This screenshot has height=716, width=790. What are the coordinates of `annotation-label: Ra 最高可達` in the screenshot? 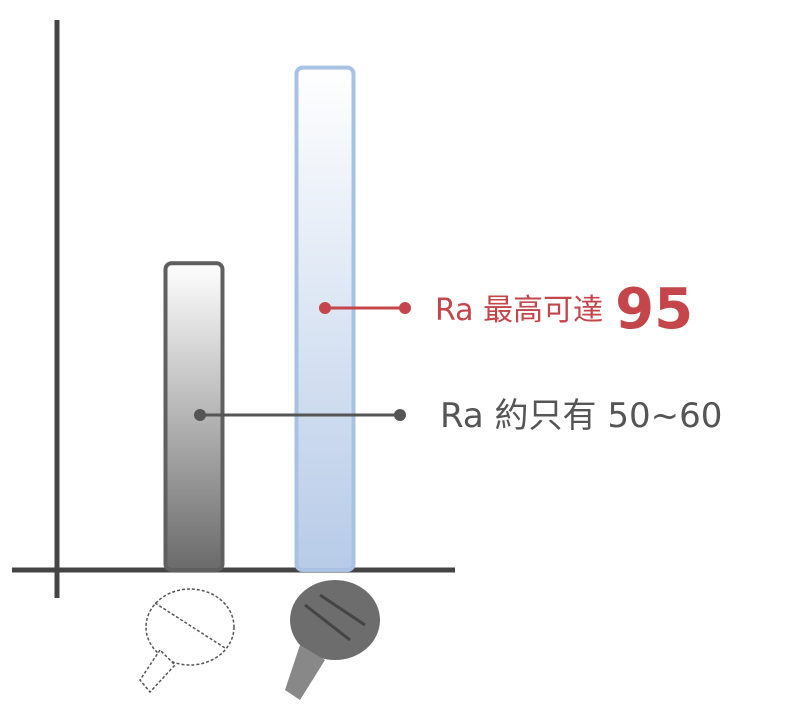 It's located at (519, 310).